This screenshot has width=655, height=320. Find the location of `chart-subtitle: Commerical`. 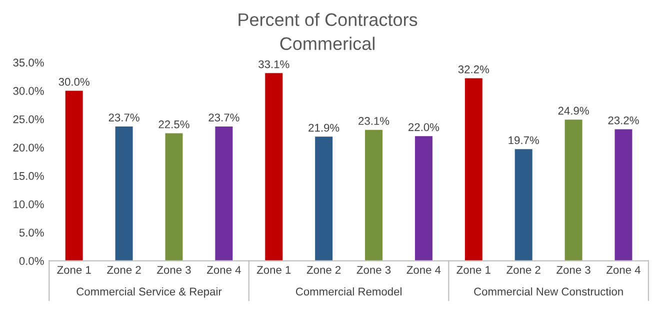

chart-subtitle: Commerical is located at coordinates (327, 43).